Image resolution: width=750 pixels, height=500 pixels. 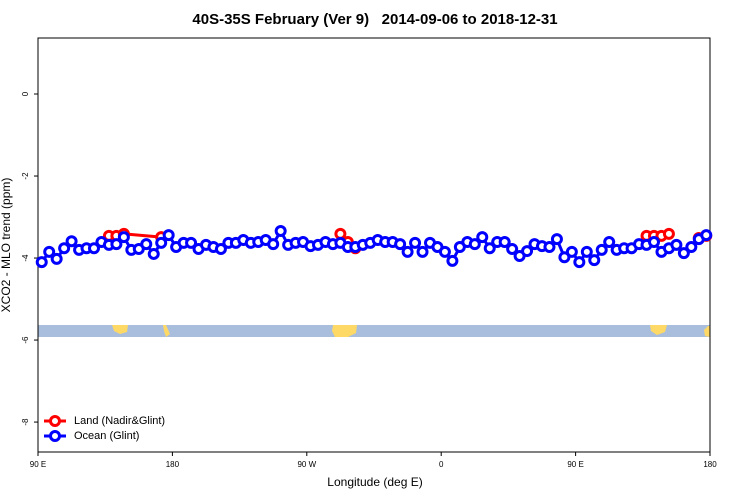 I want to click on x-tick-label: 90 W, so click(x=306, y=464).